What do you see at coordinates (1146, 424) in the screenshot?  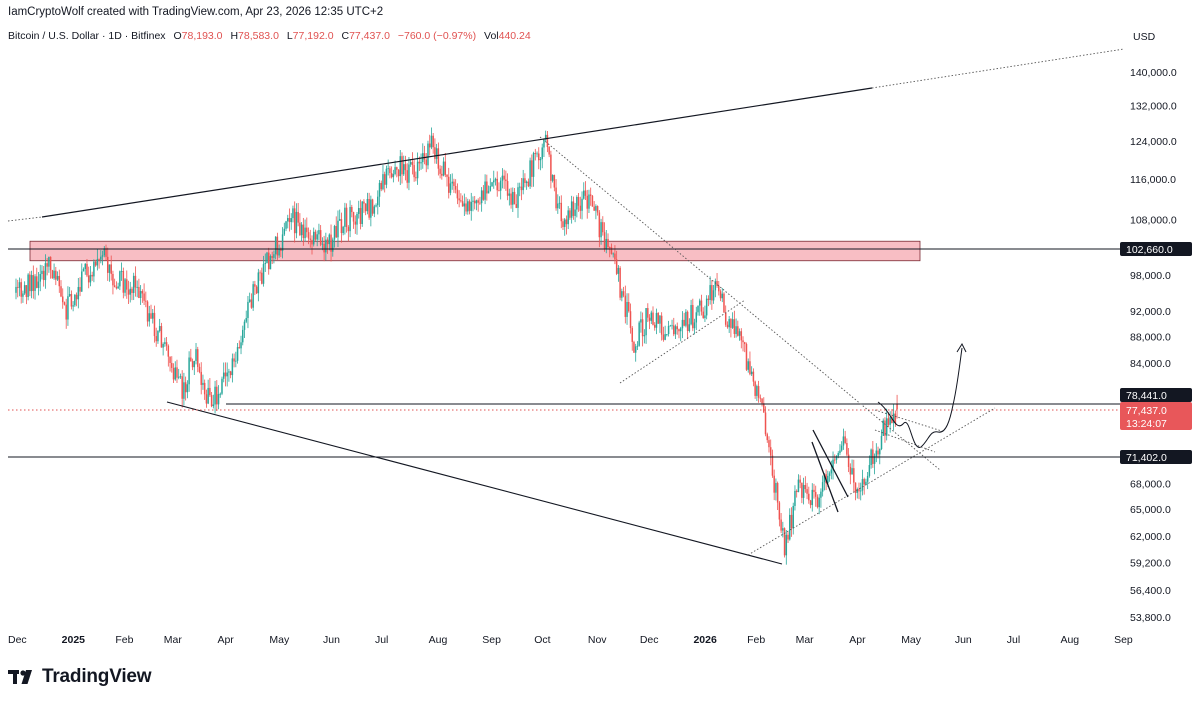 I see `countdown-label: 13:24:07` at bounding box center [1146, 424].